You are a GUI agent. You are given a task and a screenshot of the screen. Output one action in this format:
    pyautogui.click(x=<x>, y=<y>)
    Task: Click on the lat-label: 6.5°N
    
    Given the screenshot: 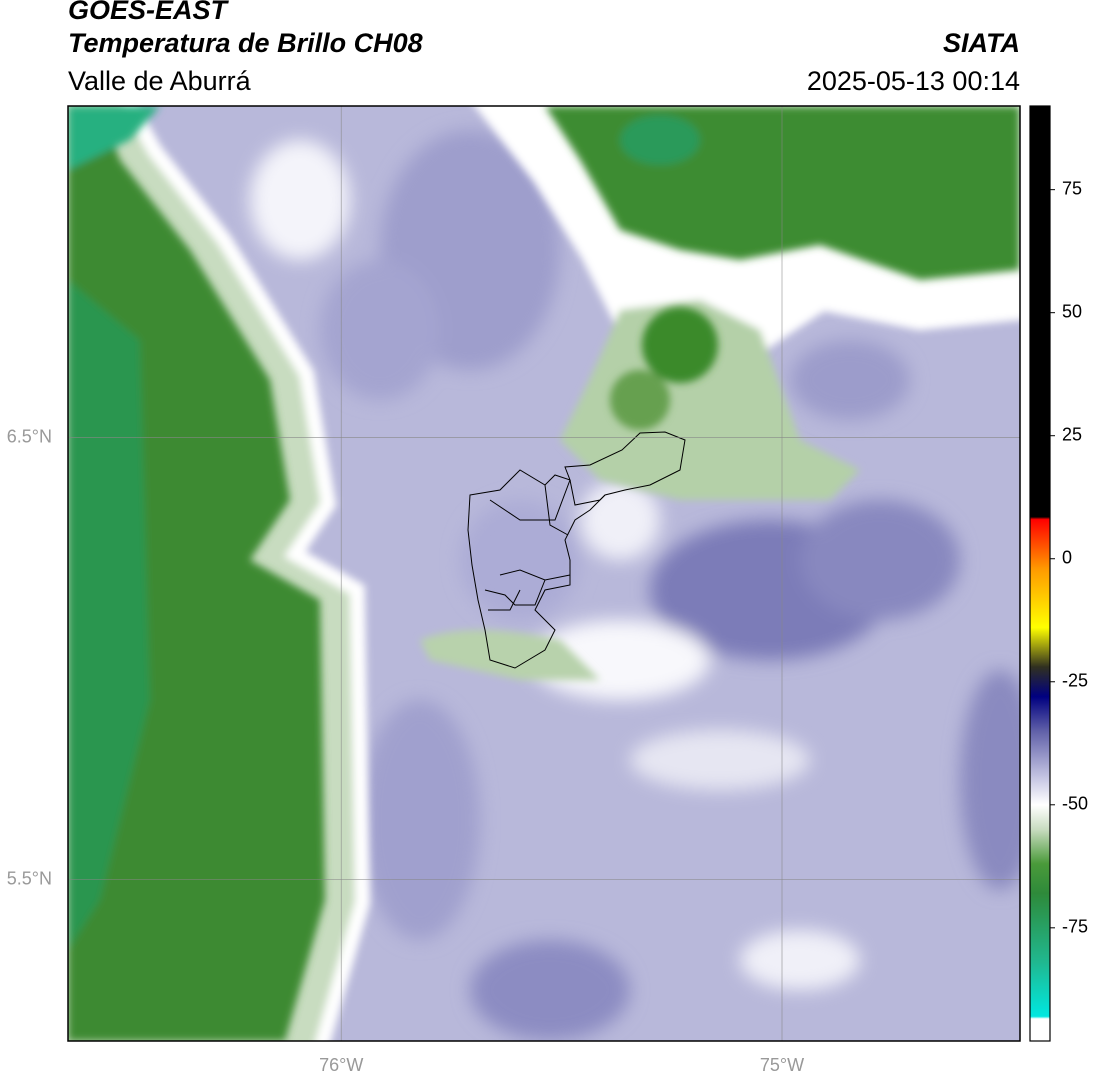 What is the action you would take?
    pyautogui.click(x=29, y=436)
    